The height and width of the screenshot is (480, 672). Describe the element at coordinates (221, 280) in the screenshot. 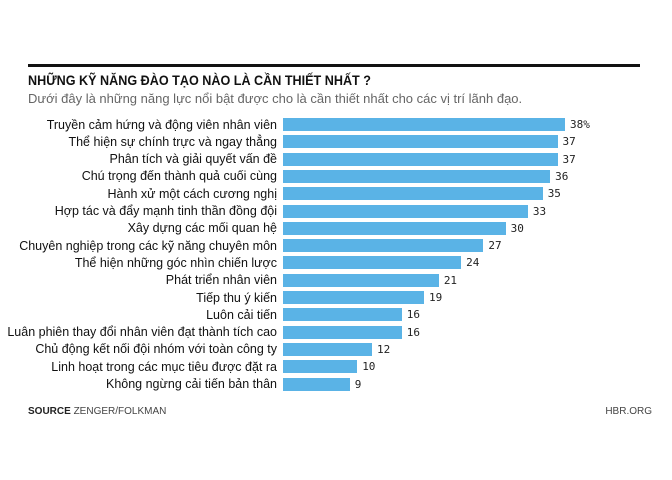

I see `category-label: Phát triển nhân viên` at that location.